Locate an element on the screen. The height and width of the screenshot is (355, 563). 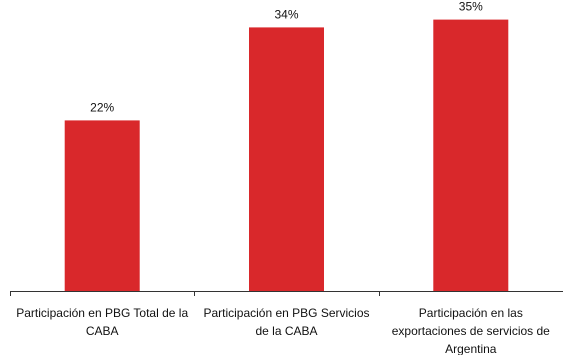
category-label-line: Participación en PBG Total de la is located at coordinates (102, 313).